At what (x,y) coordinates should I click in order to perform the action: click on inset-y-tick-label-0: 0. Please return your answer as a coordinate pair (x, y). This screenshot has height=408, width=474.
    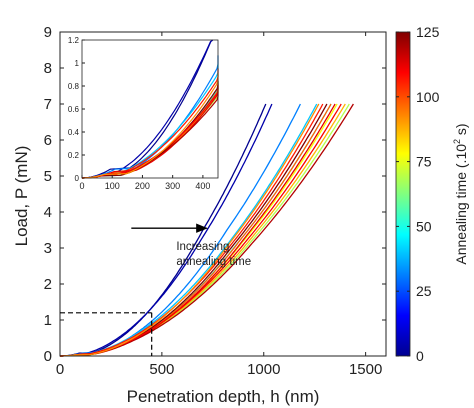
    Looking at the image, I should click on (77, 178).